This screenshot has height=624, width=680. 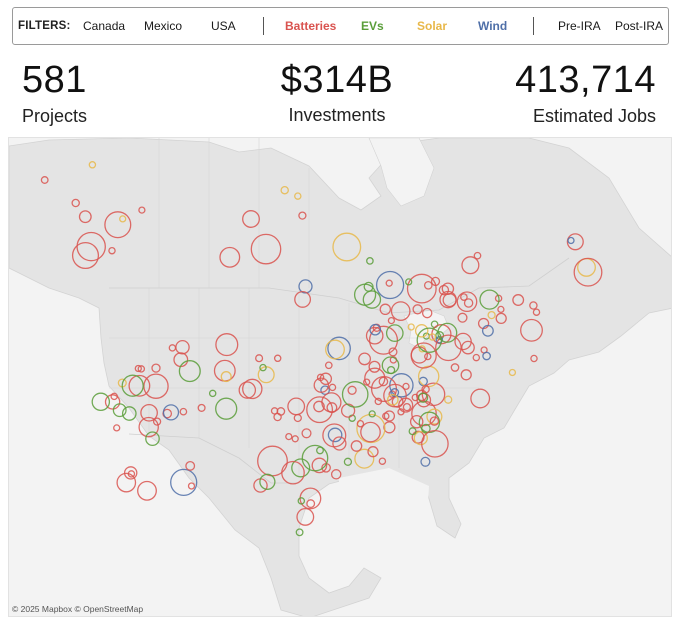 What do you see at coordinates (163, 26) in the screenshot?
I see `filter-mexico: Mexico` at bounding box center [163, 26].